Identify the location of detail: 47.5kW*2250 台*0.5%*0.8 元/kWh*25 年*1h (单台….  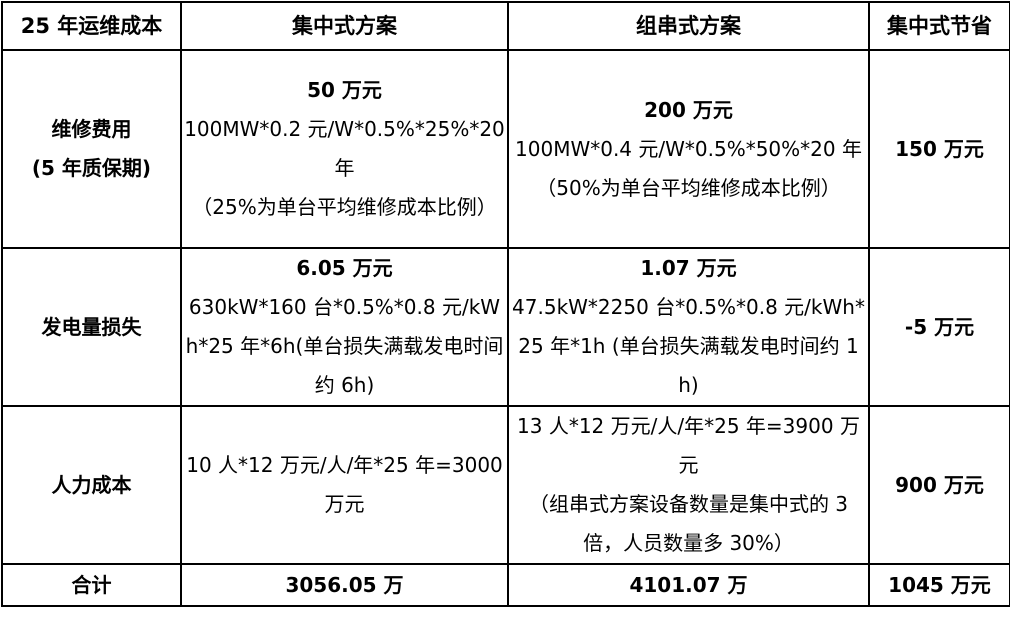
(688, 346).